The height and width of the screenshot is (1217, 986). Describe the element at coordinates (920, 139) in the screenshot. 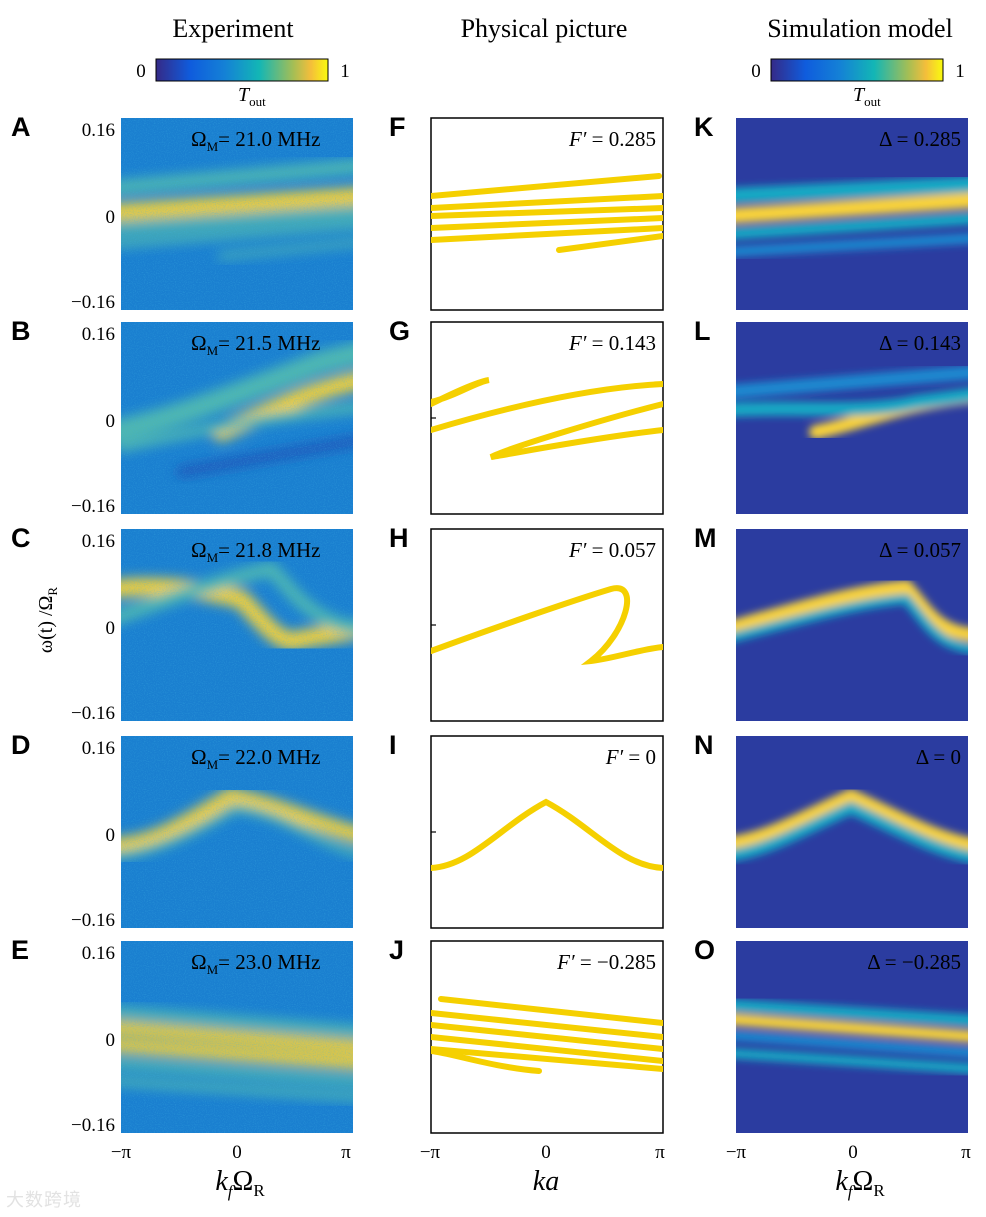

I see `delta-annotation: Δ = 0.285` at that location.